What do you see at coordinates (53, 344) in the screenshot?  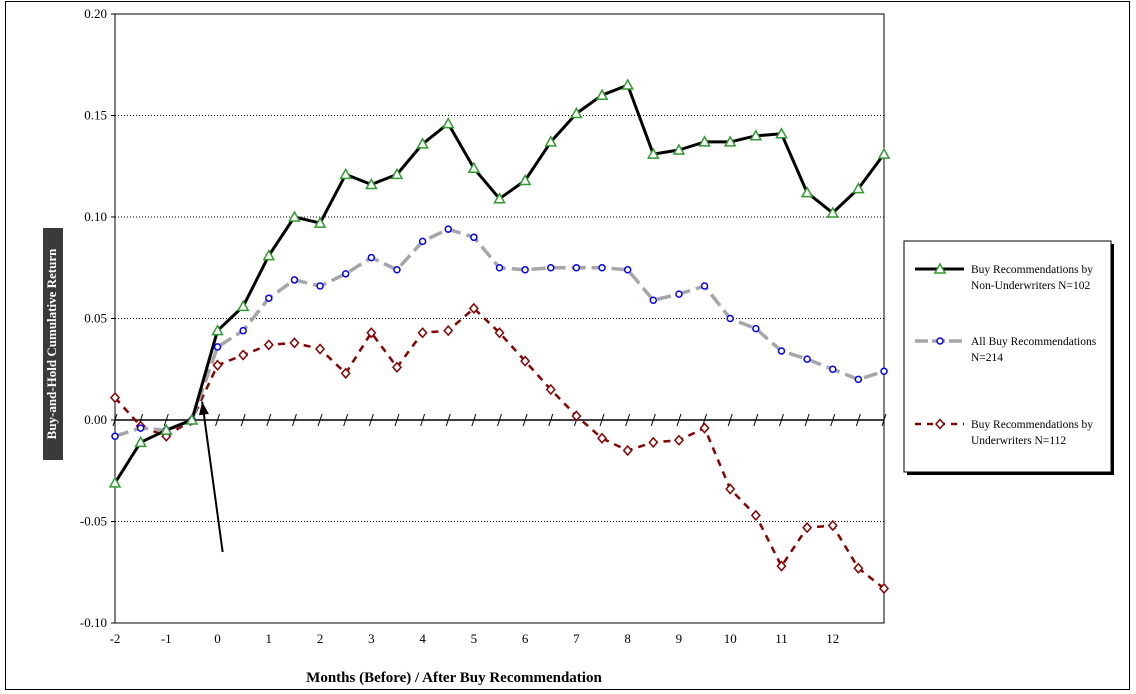 I see `y-axis-label-background` at bounding box center [53, 344].